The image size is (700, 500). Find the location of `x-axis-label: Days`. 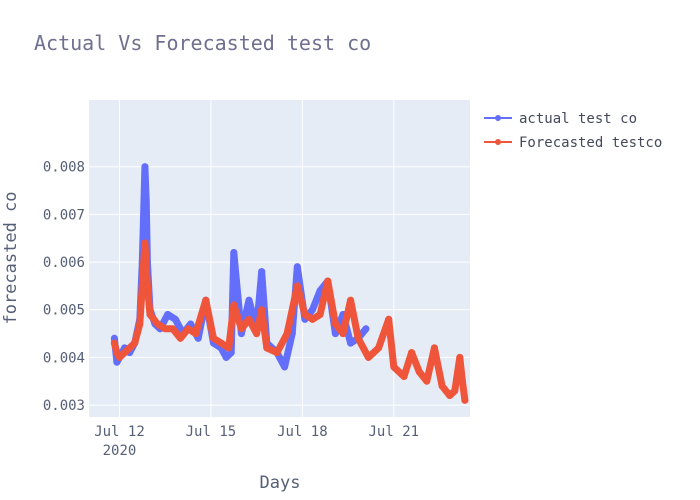

x-axis-label: Days is located at coordinates (280, 483).